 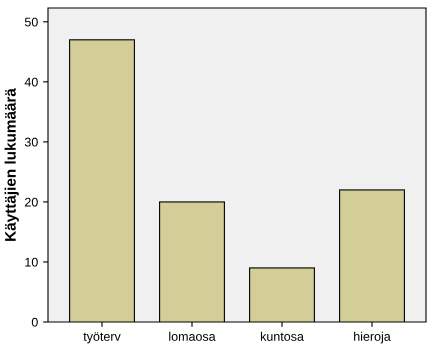 What do you see at coordinates (372, 338) in the screenshot?
I see `x-tick-label: hieroja` at bounding box center [372, 338].